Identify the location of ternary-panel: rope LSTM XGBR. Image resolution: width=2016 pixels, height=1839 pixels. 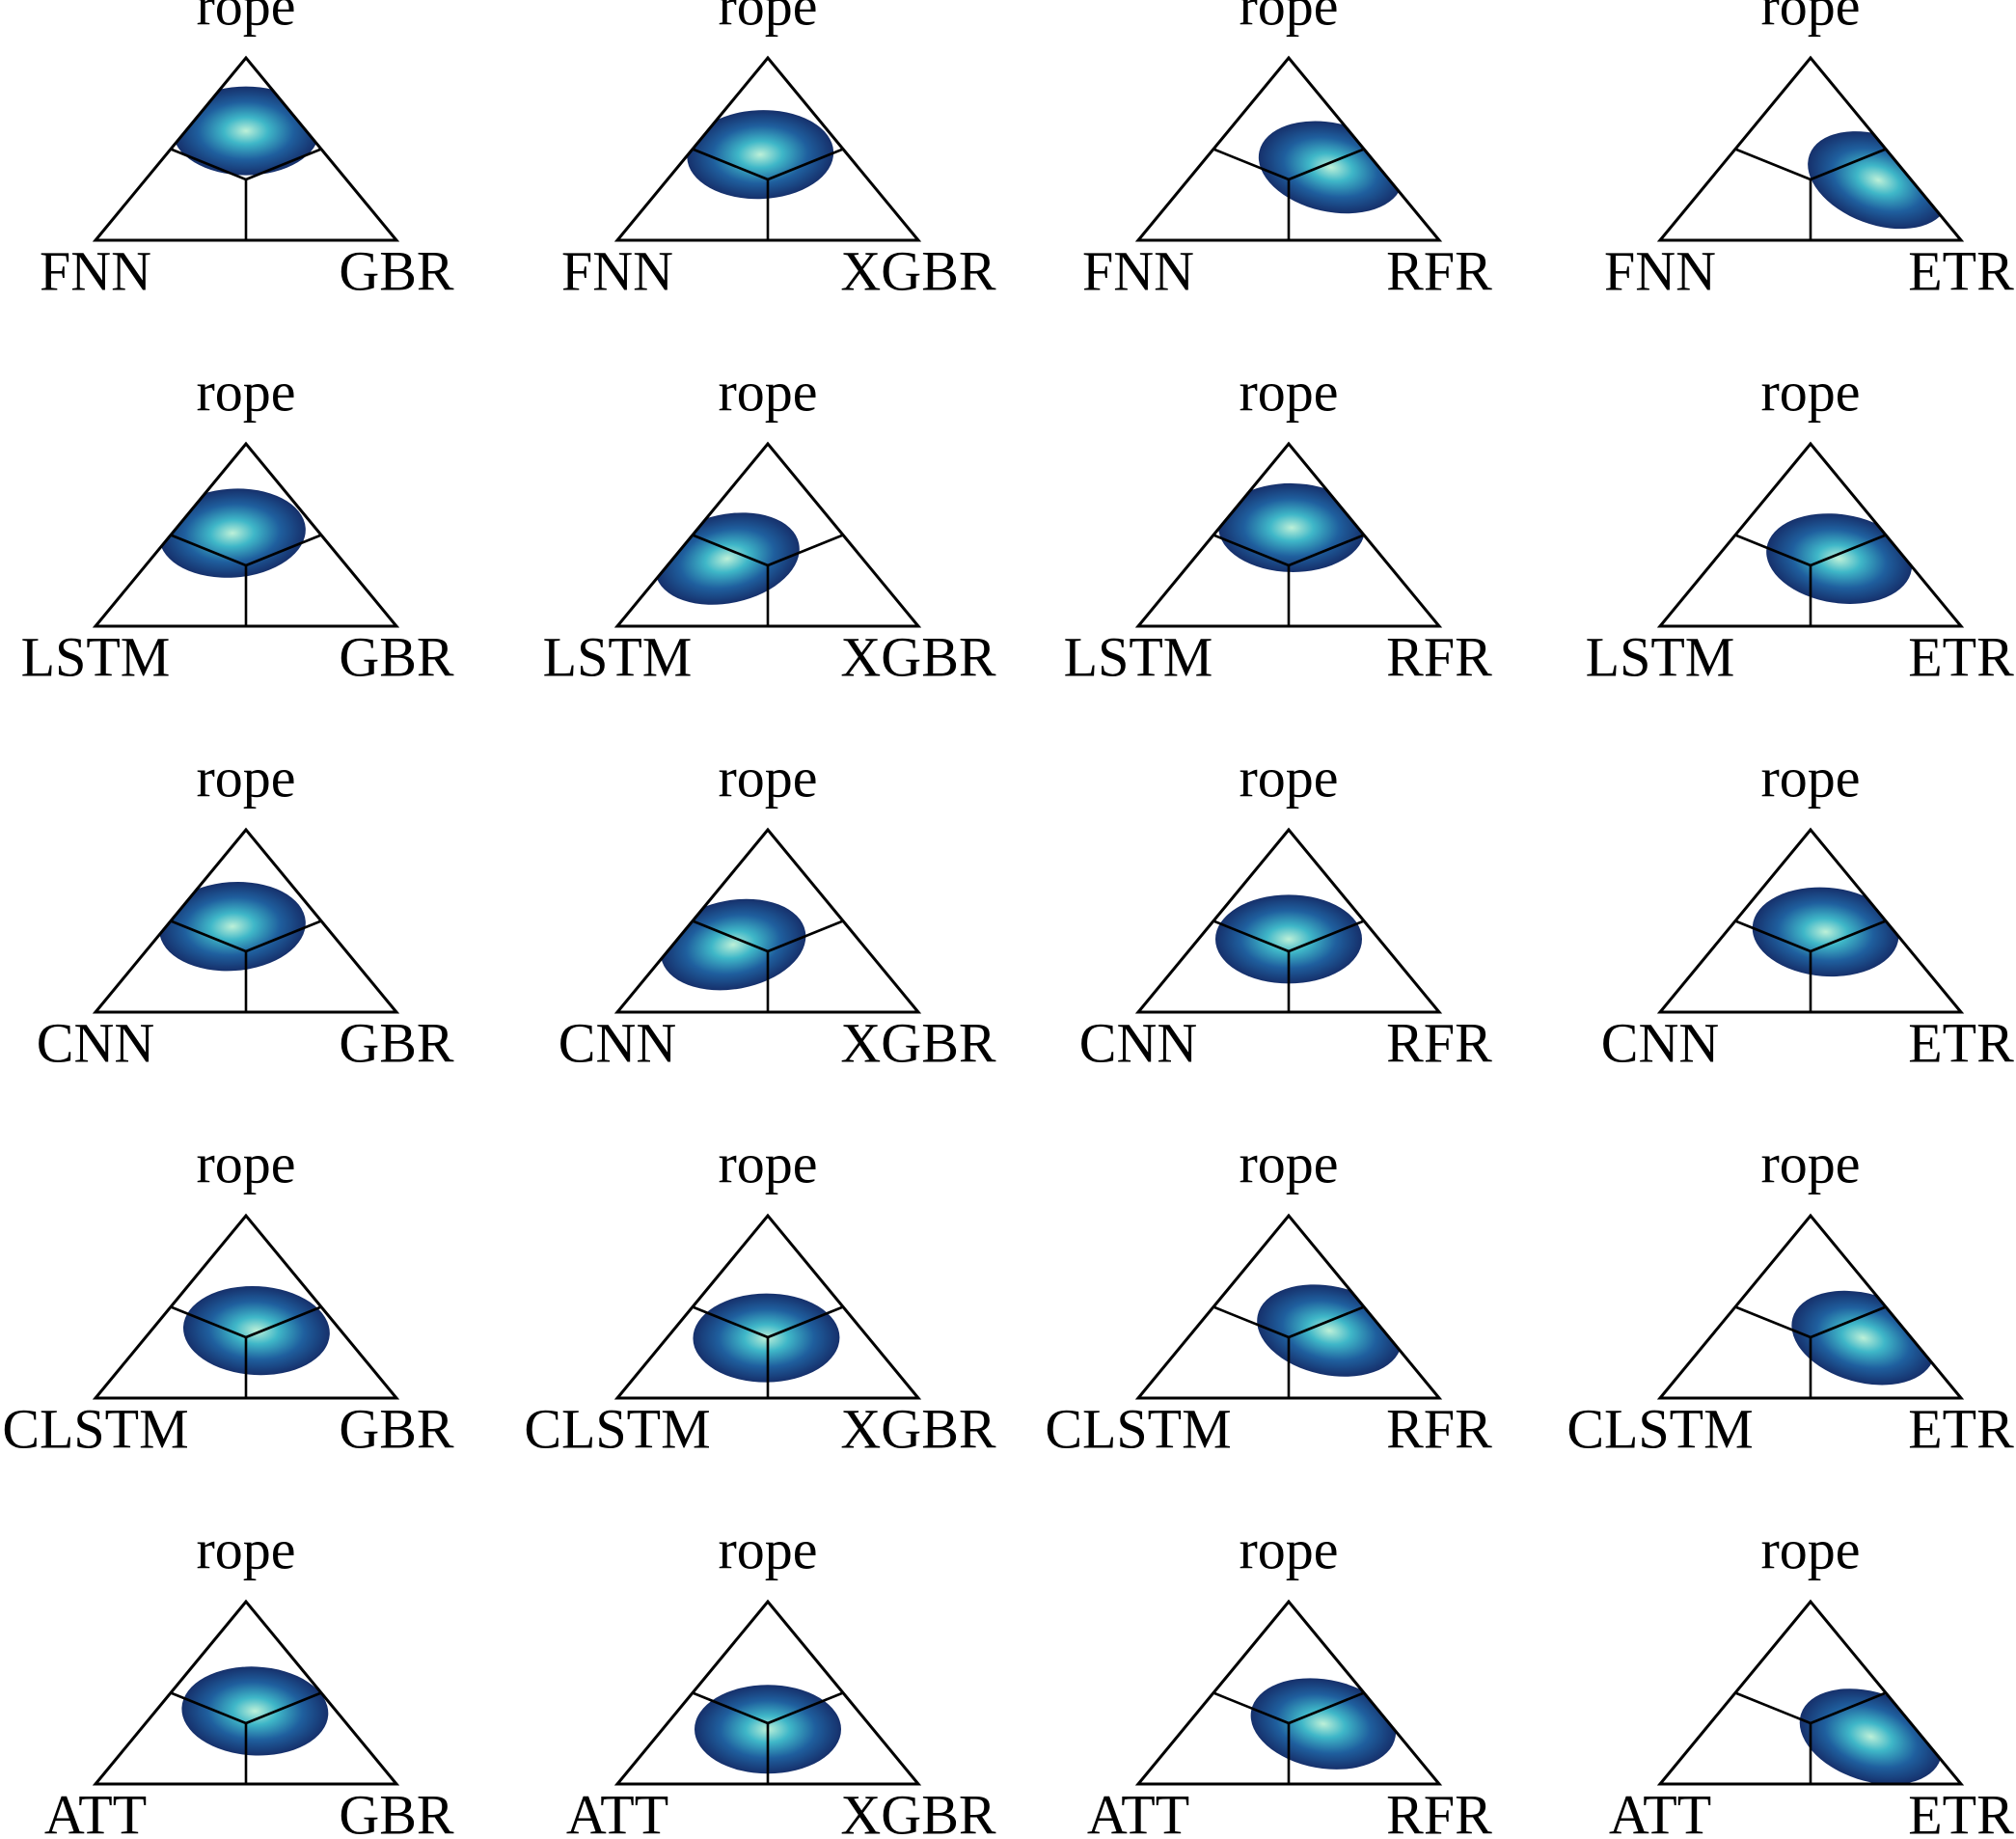
(769, 524).